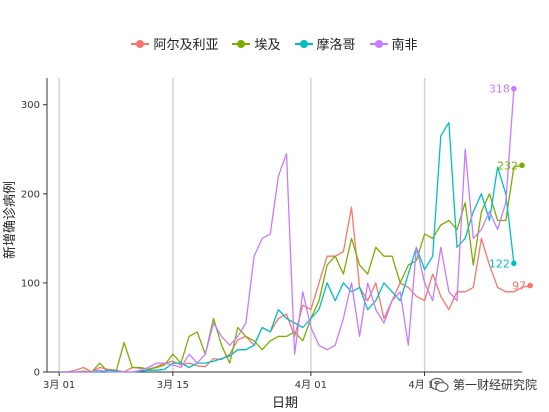  I want to click on series-end-label: 232, so click(507, 165).